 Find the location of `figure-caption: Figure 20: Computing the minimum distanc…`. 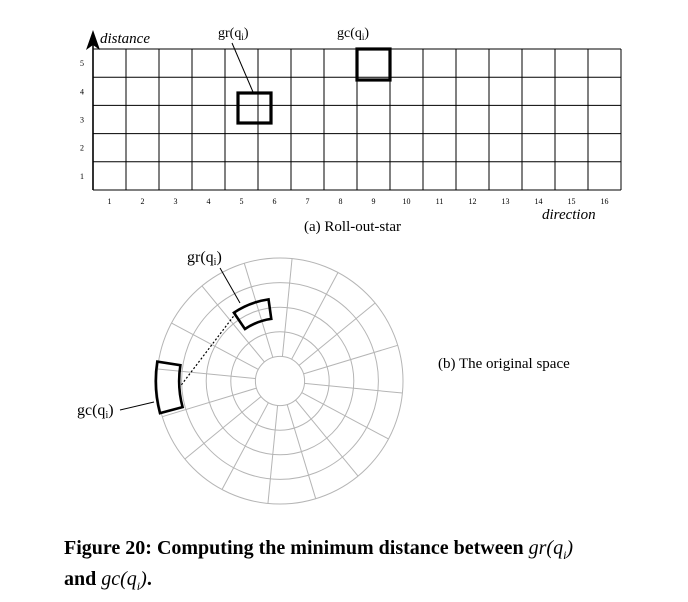

figure-caption: Figure 20: Computing the minimum distanc… is located at coordinates (364, 567).